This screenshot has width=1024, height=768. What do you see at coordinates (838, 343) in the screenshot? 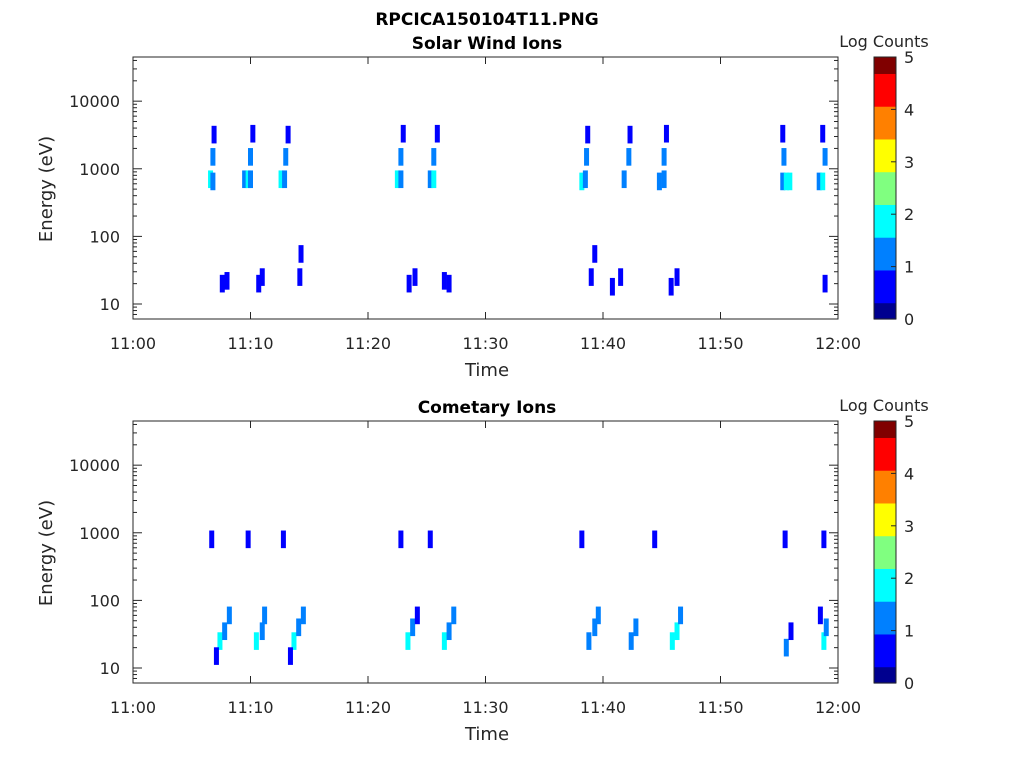
I see `x-tick-label: 12:00` at bounding box center [838, 343].